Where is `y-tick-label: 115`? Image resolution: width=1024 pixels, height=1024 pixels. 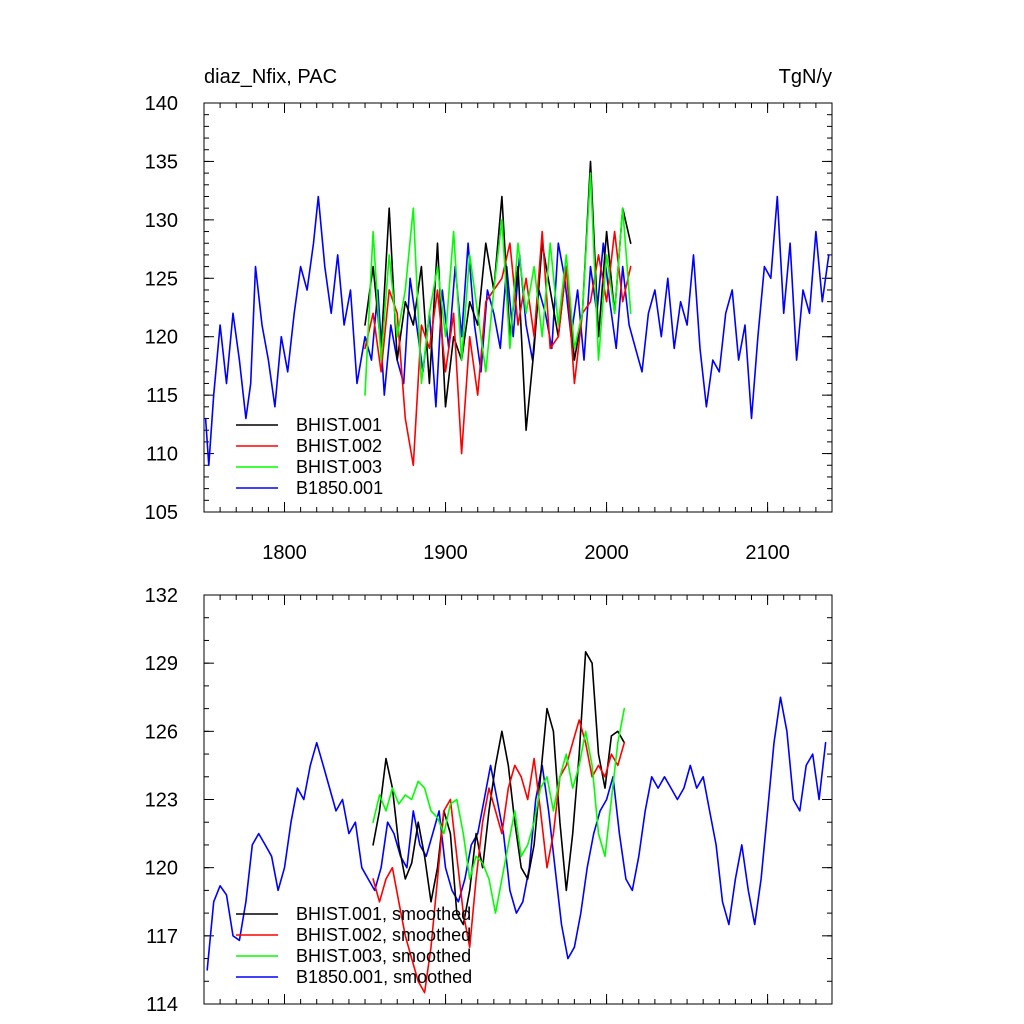 y-tick-label: 115 is located at coordinates (162, 396).